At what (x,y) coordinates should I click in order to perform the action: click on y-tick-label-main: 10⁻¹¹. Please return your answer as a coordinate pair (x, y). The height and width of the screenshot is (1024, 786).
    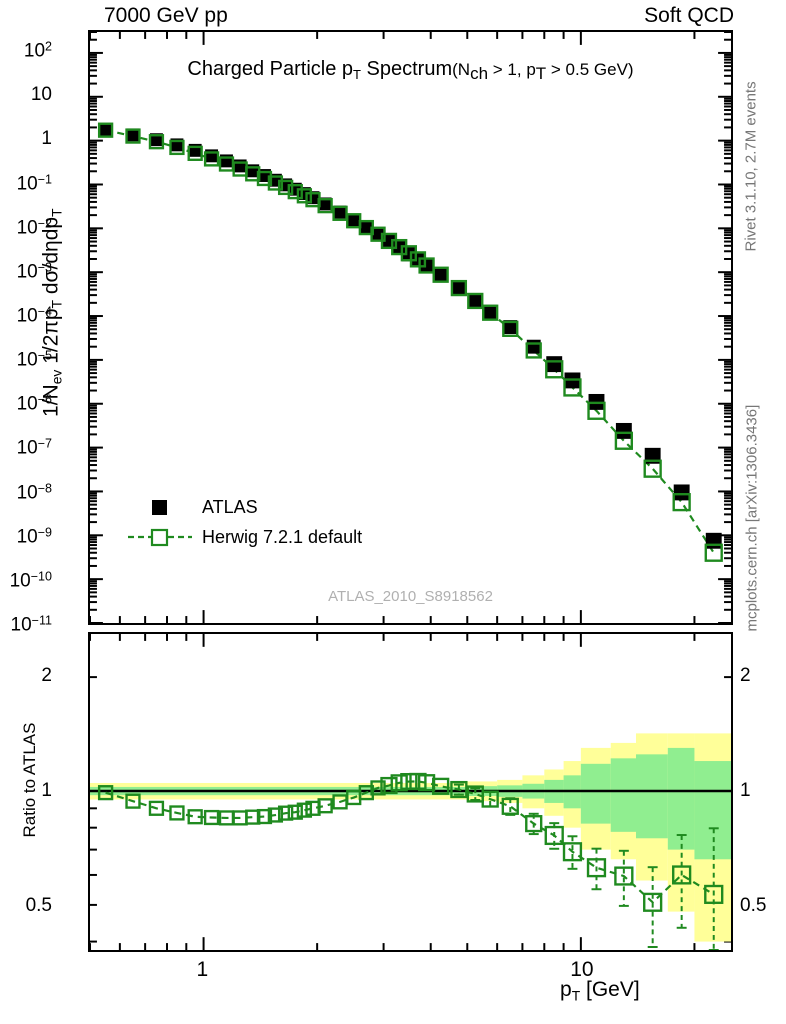
    Looking at the image, I should click on (31, 624).